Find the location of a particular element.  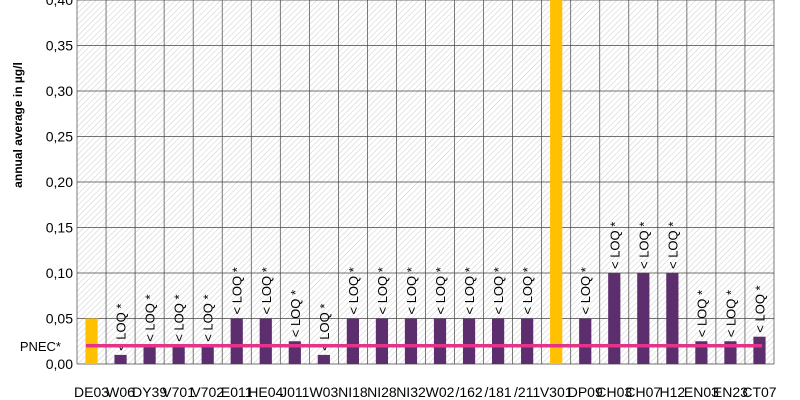

y-axis-label: annual average in µg/l is located at coordinates (18, 125).